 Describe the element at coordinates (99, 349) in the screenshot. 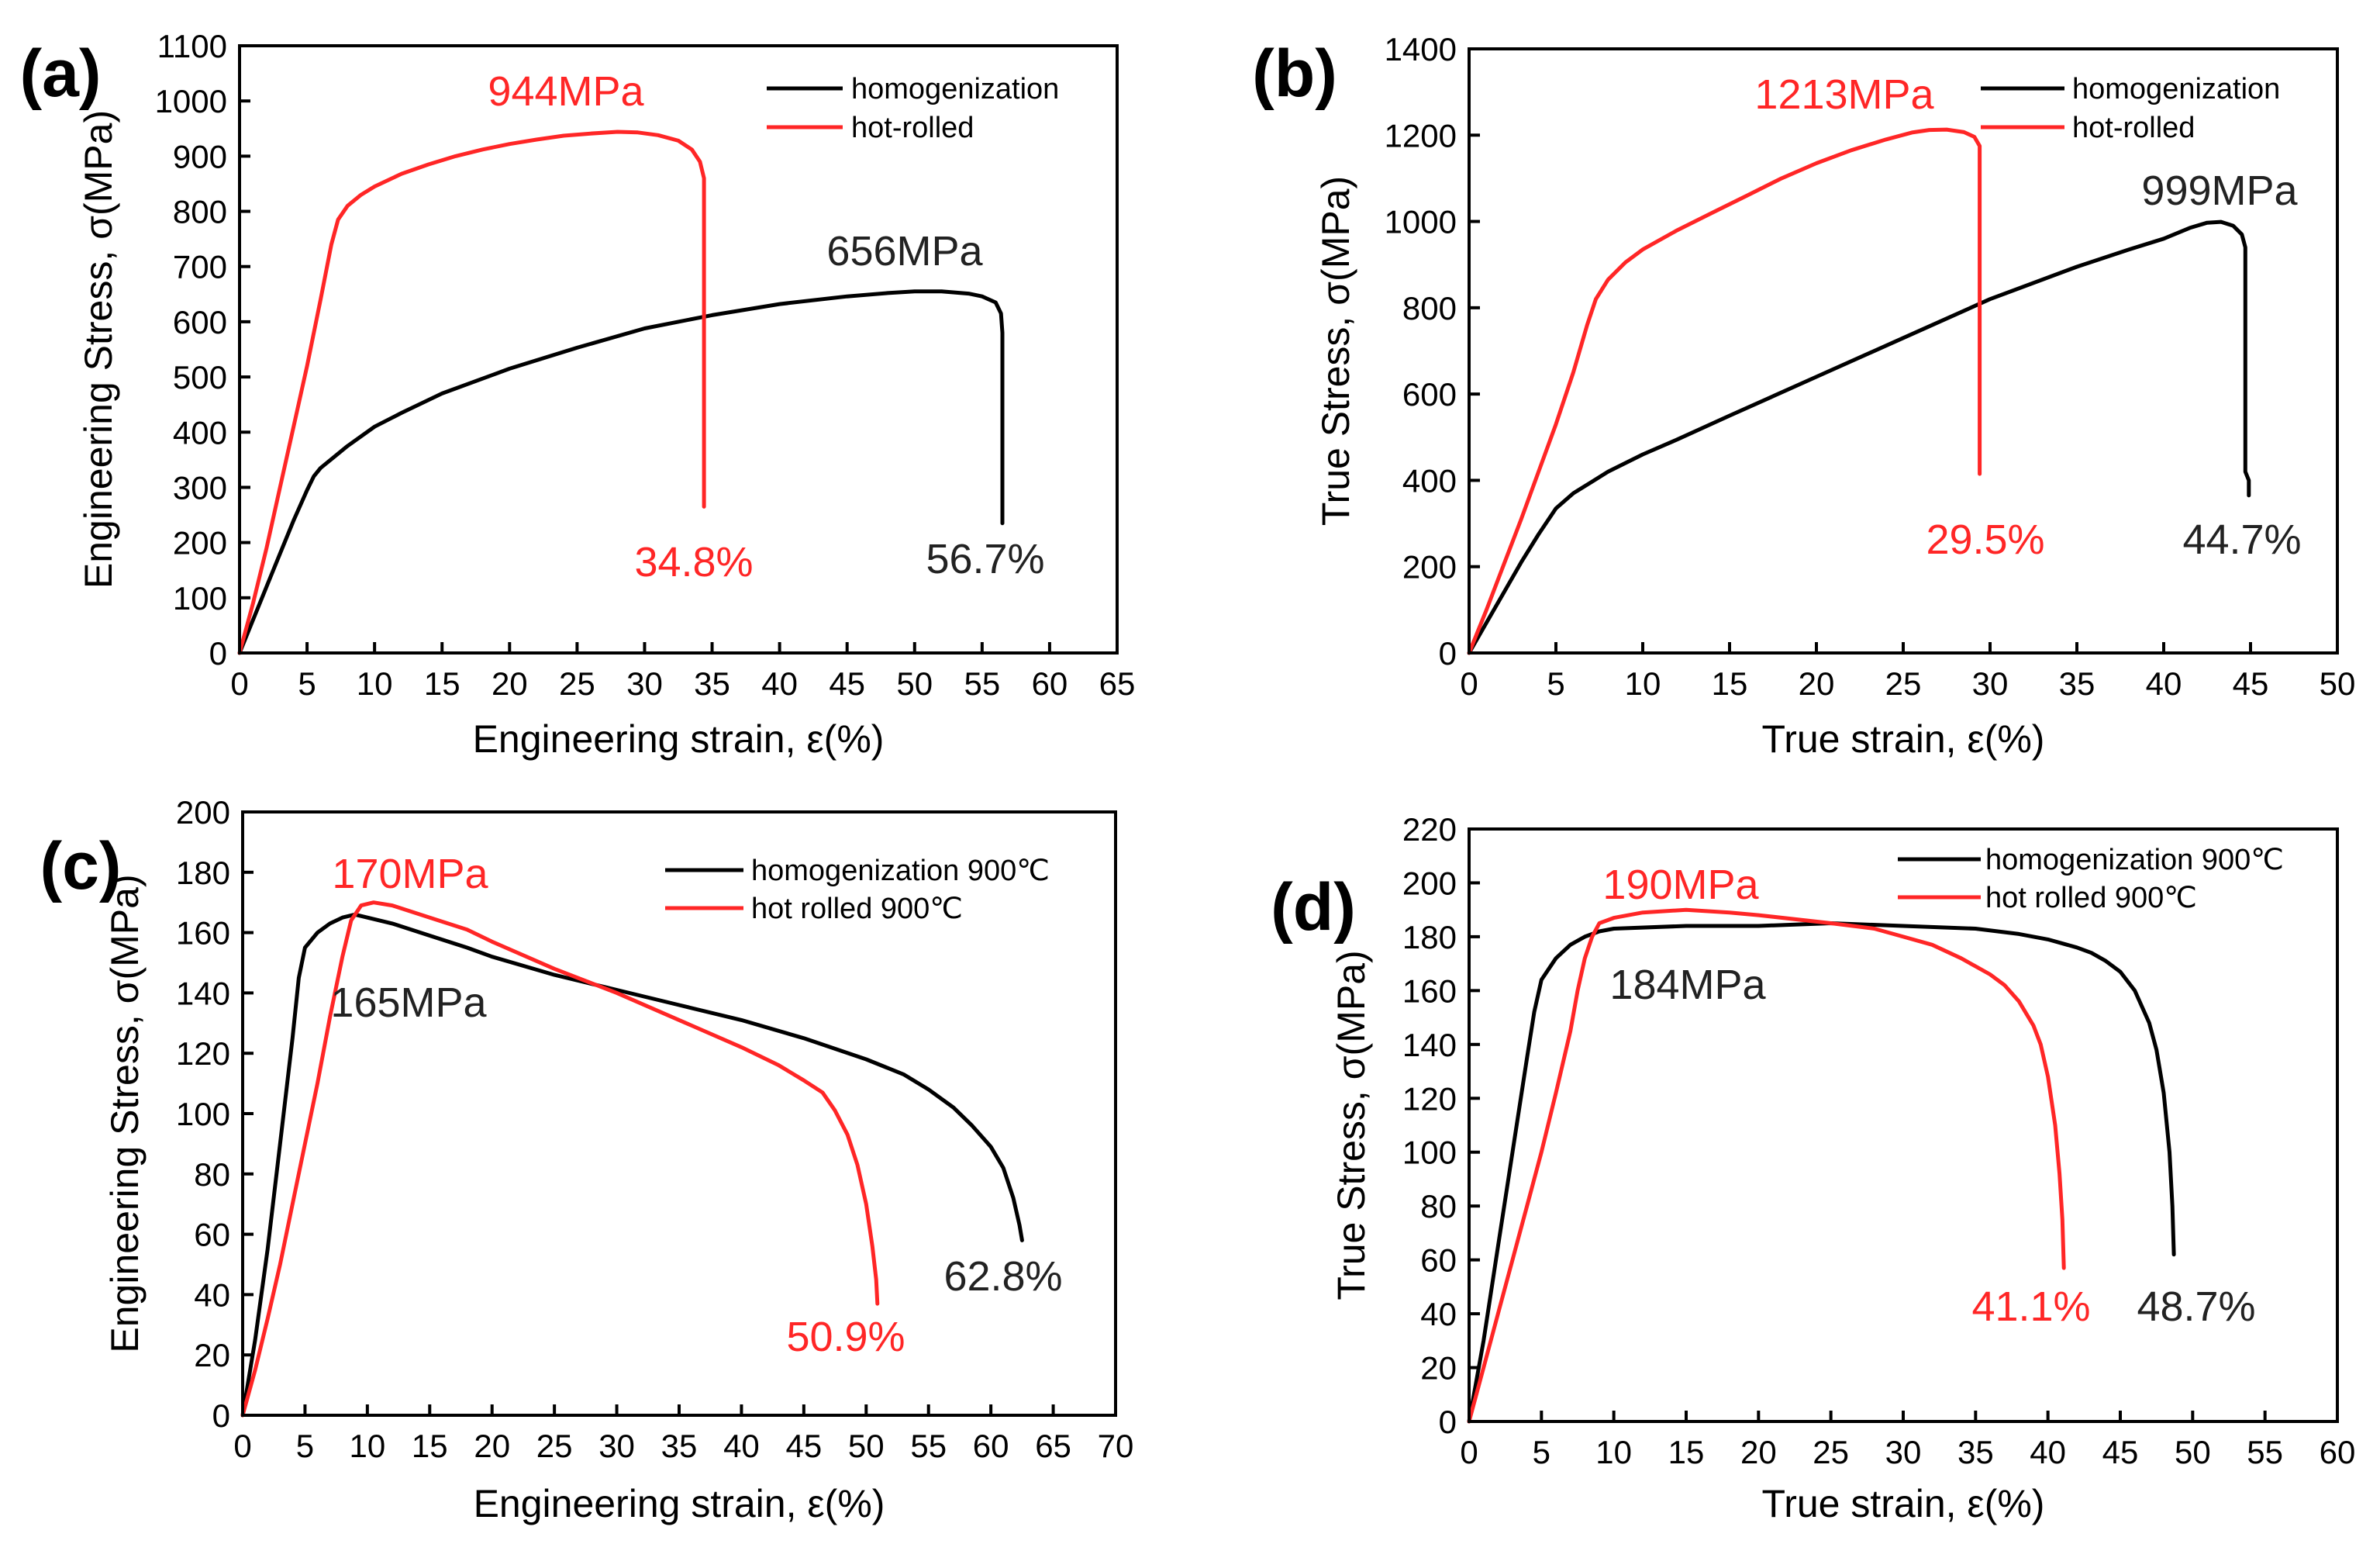

I see `y-axis-label: Engineering Stress, σ(MPa)` at that location.